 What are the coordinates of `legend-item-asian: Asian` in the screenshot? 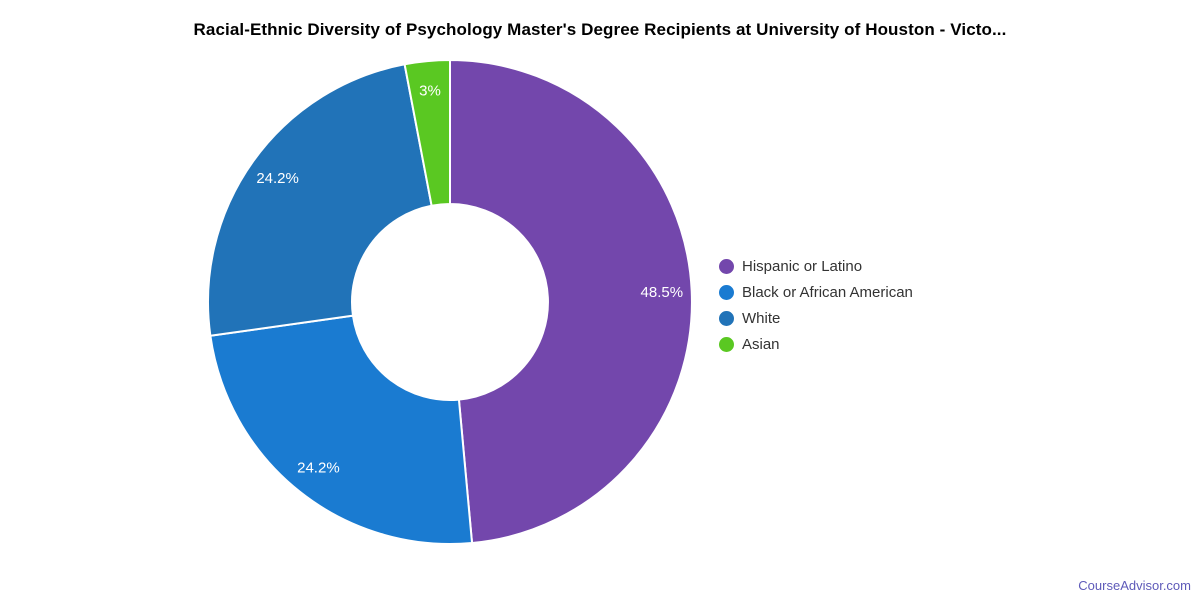 It's located at (816, 344).